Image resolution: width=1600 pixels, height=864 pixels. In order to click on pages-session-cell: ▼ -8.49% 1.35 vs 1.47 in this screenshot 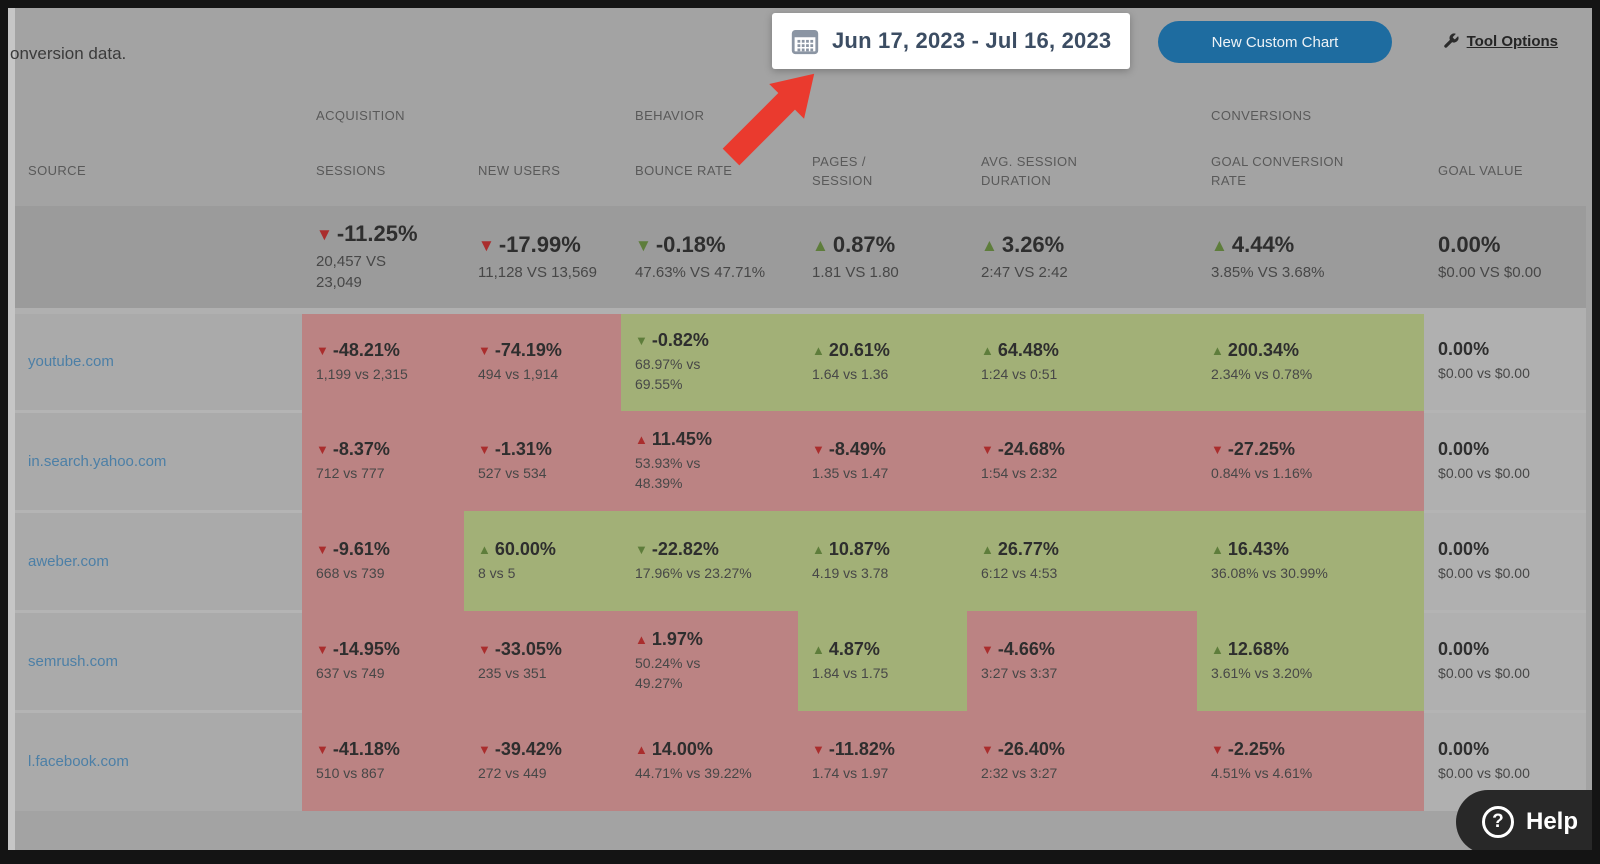, I will do `click(883, 461)`.